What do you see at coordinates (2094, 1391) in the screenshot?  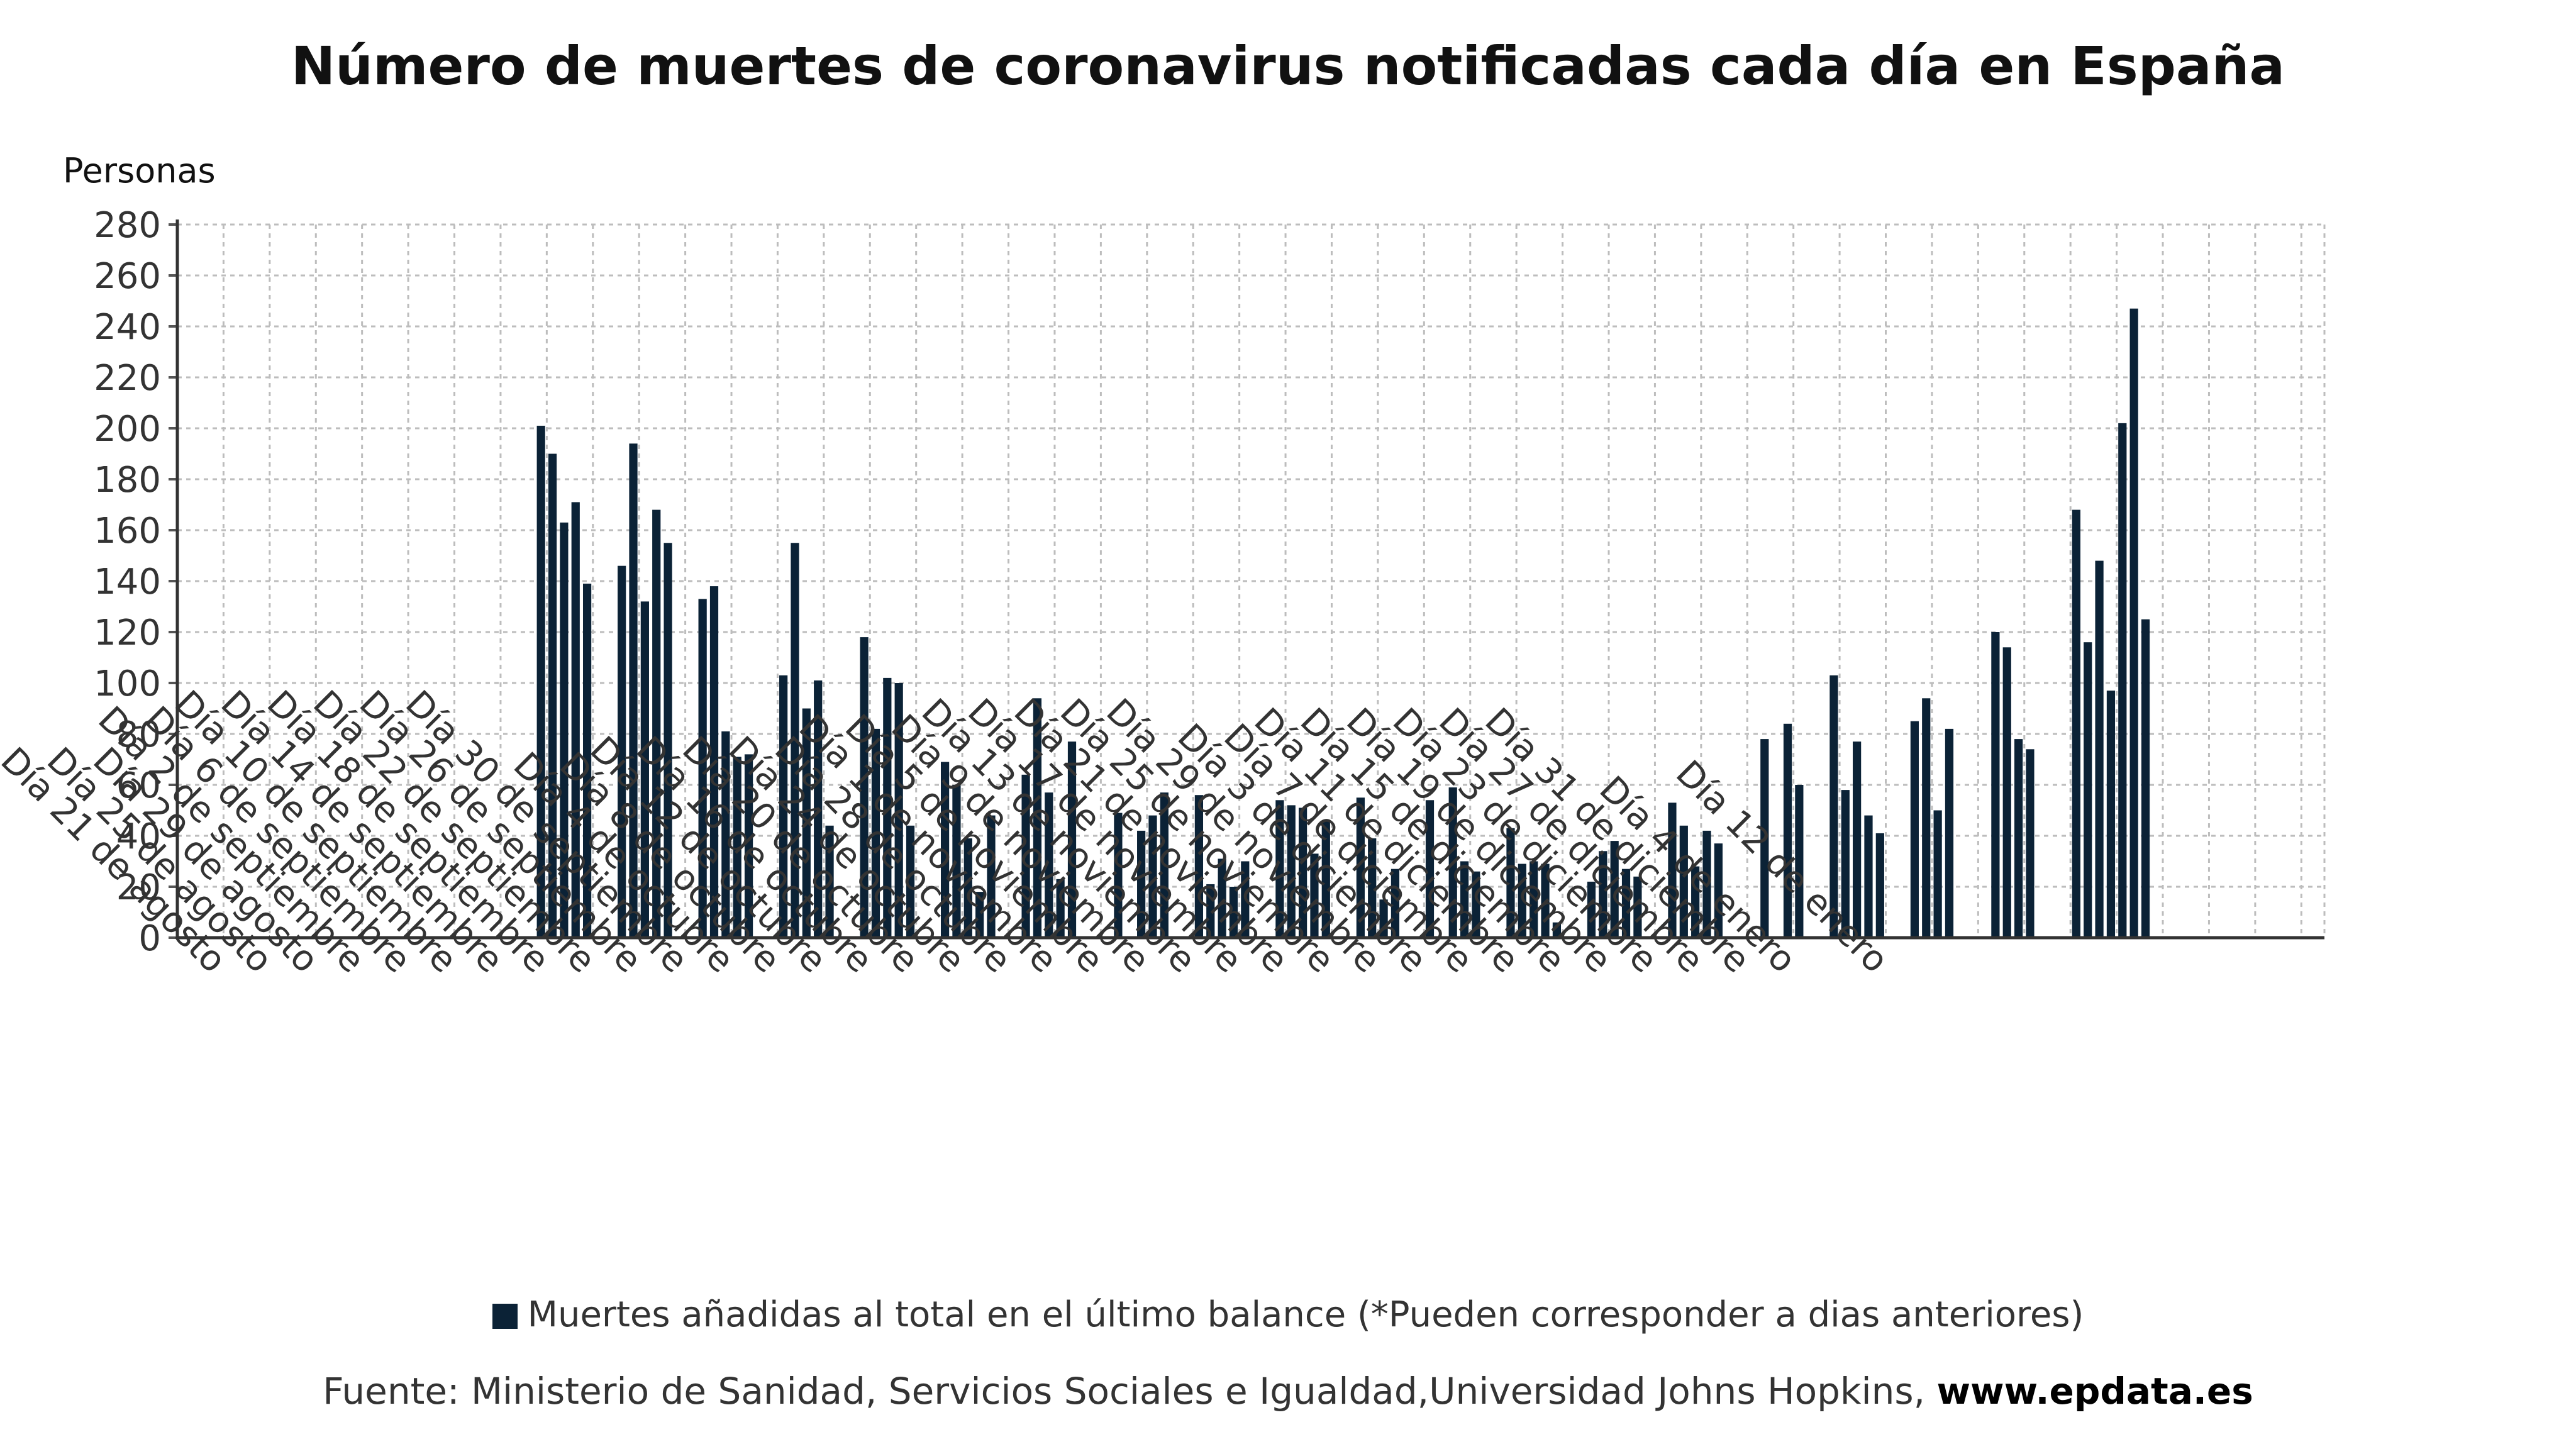 I see `source-url: www.epdata.es` at bounding box center [2094, 1391].